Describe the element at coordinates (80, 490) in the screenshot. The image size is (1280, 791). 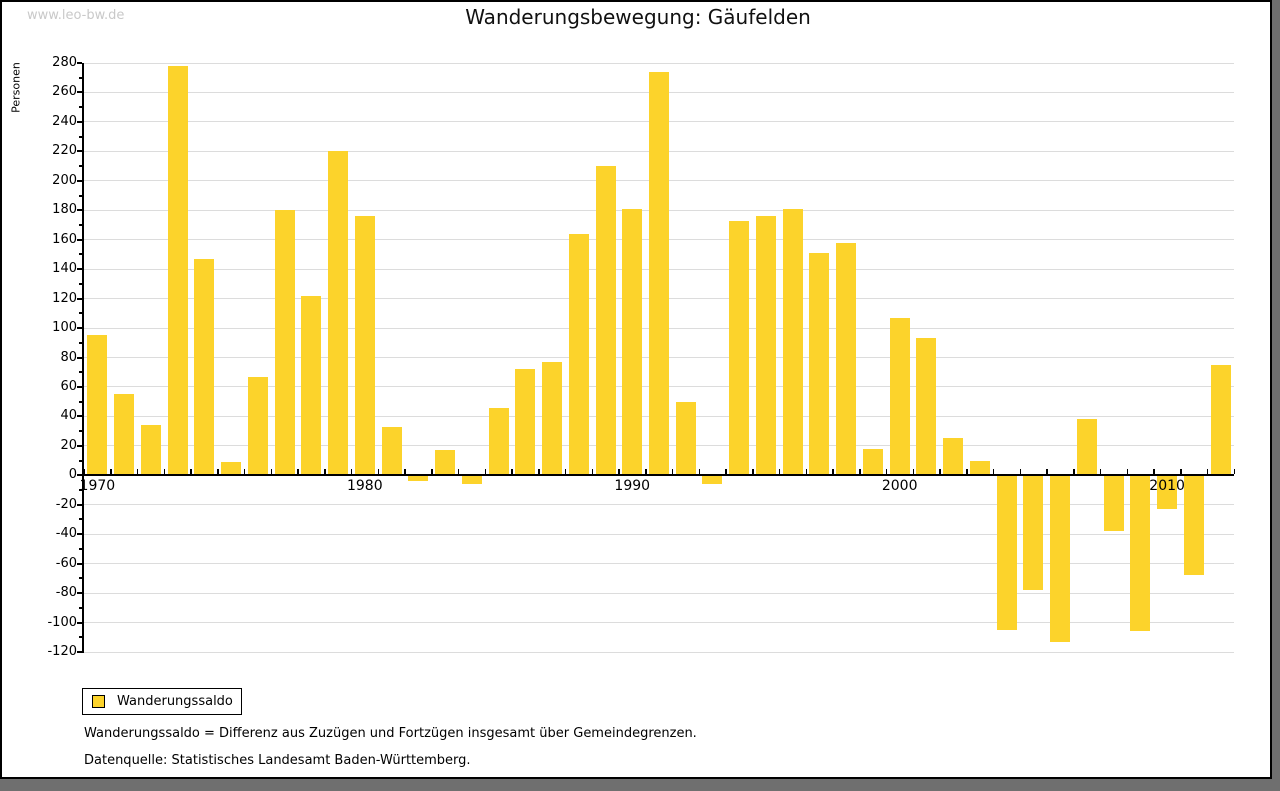
I see `y-minor-tick--10` at that location.